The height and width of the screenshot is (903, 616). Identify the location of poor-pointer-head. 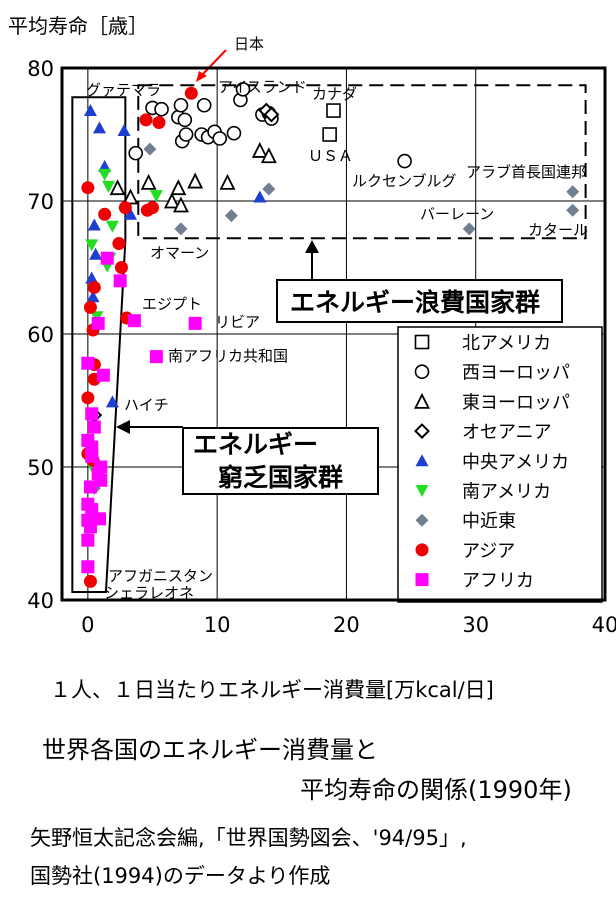
(123, 427).